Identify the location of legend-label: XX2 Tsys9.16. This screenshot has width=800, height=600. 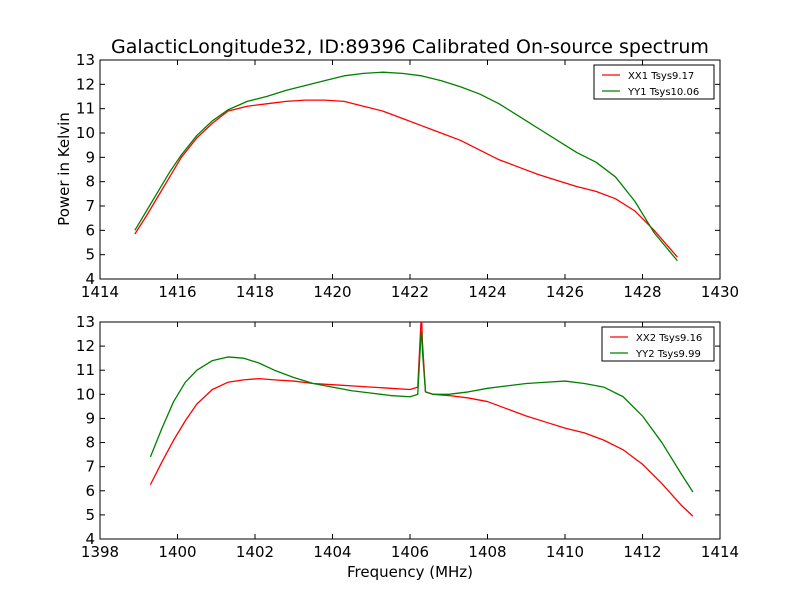
(669, 338).